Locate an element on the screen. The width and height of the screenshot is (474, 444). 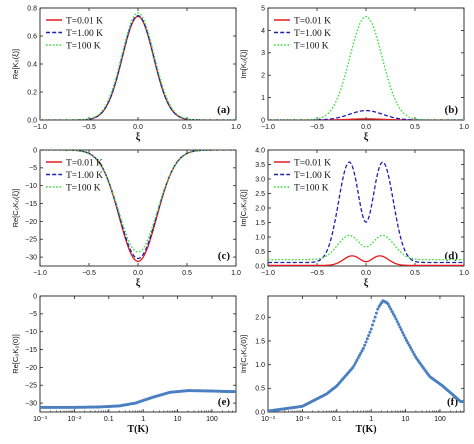
panel-label: (f) is located at coordinates (452, 402).